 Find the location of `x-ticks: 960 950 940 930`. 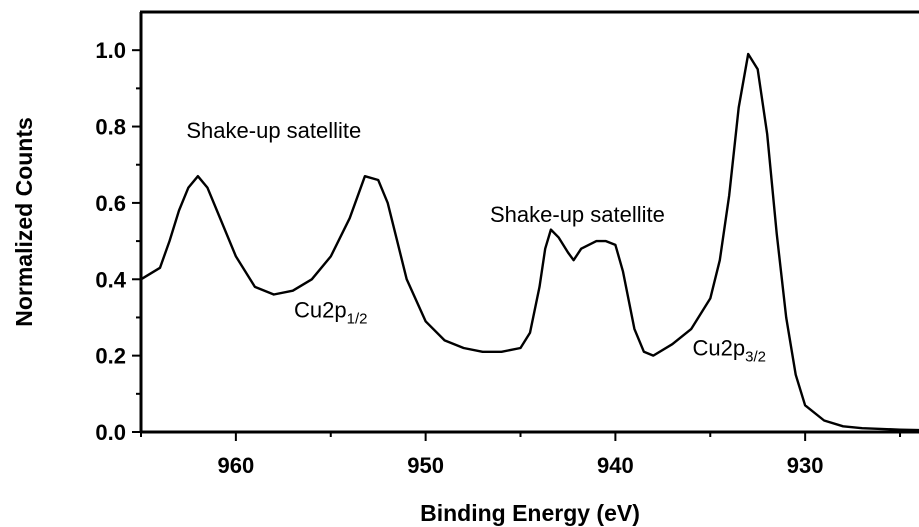

x-ticks: 960 950 940 930 is located at coordinates (521, 455).